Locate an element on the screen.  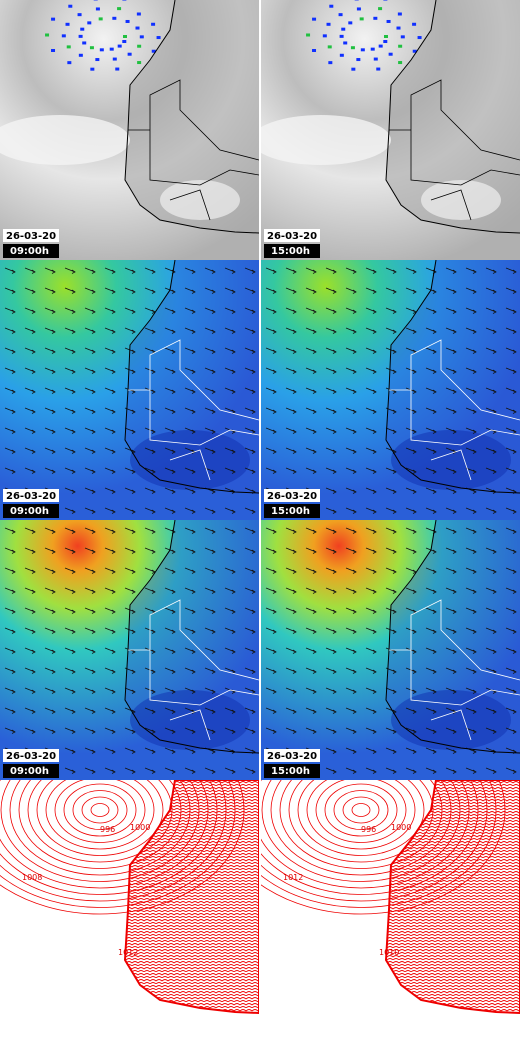
map-panel: 996 1000 1008 1012 is located at coordinates (129, 910).